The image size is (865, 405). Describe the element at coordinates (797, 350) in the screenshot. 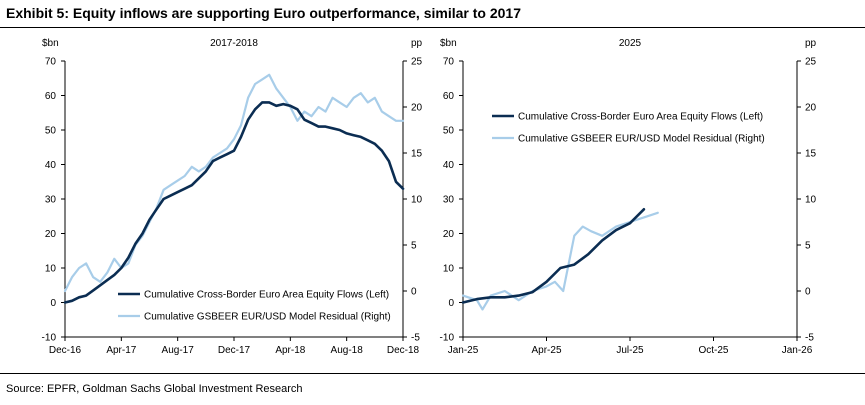

I see `x-tick-label: Jan-26` at that location.